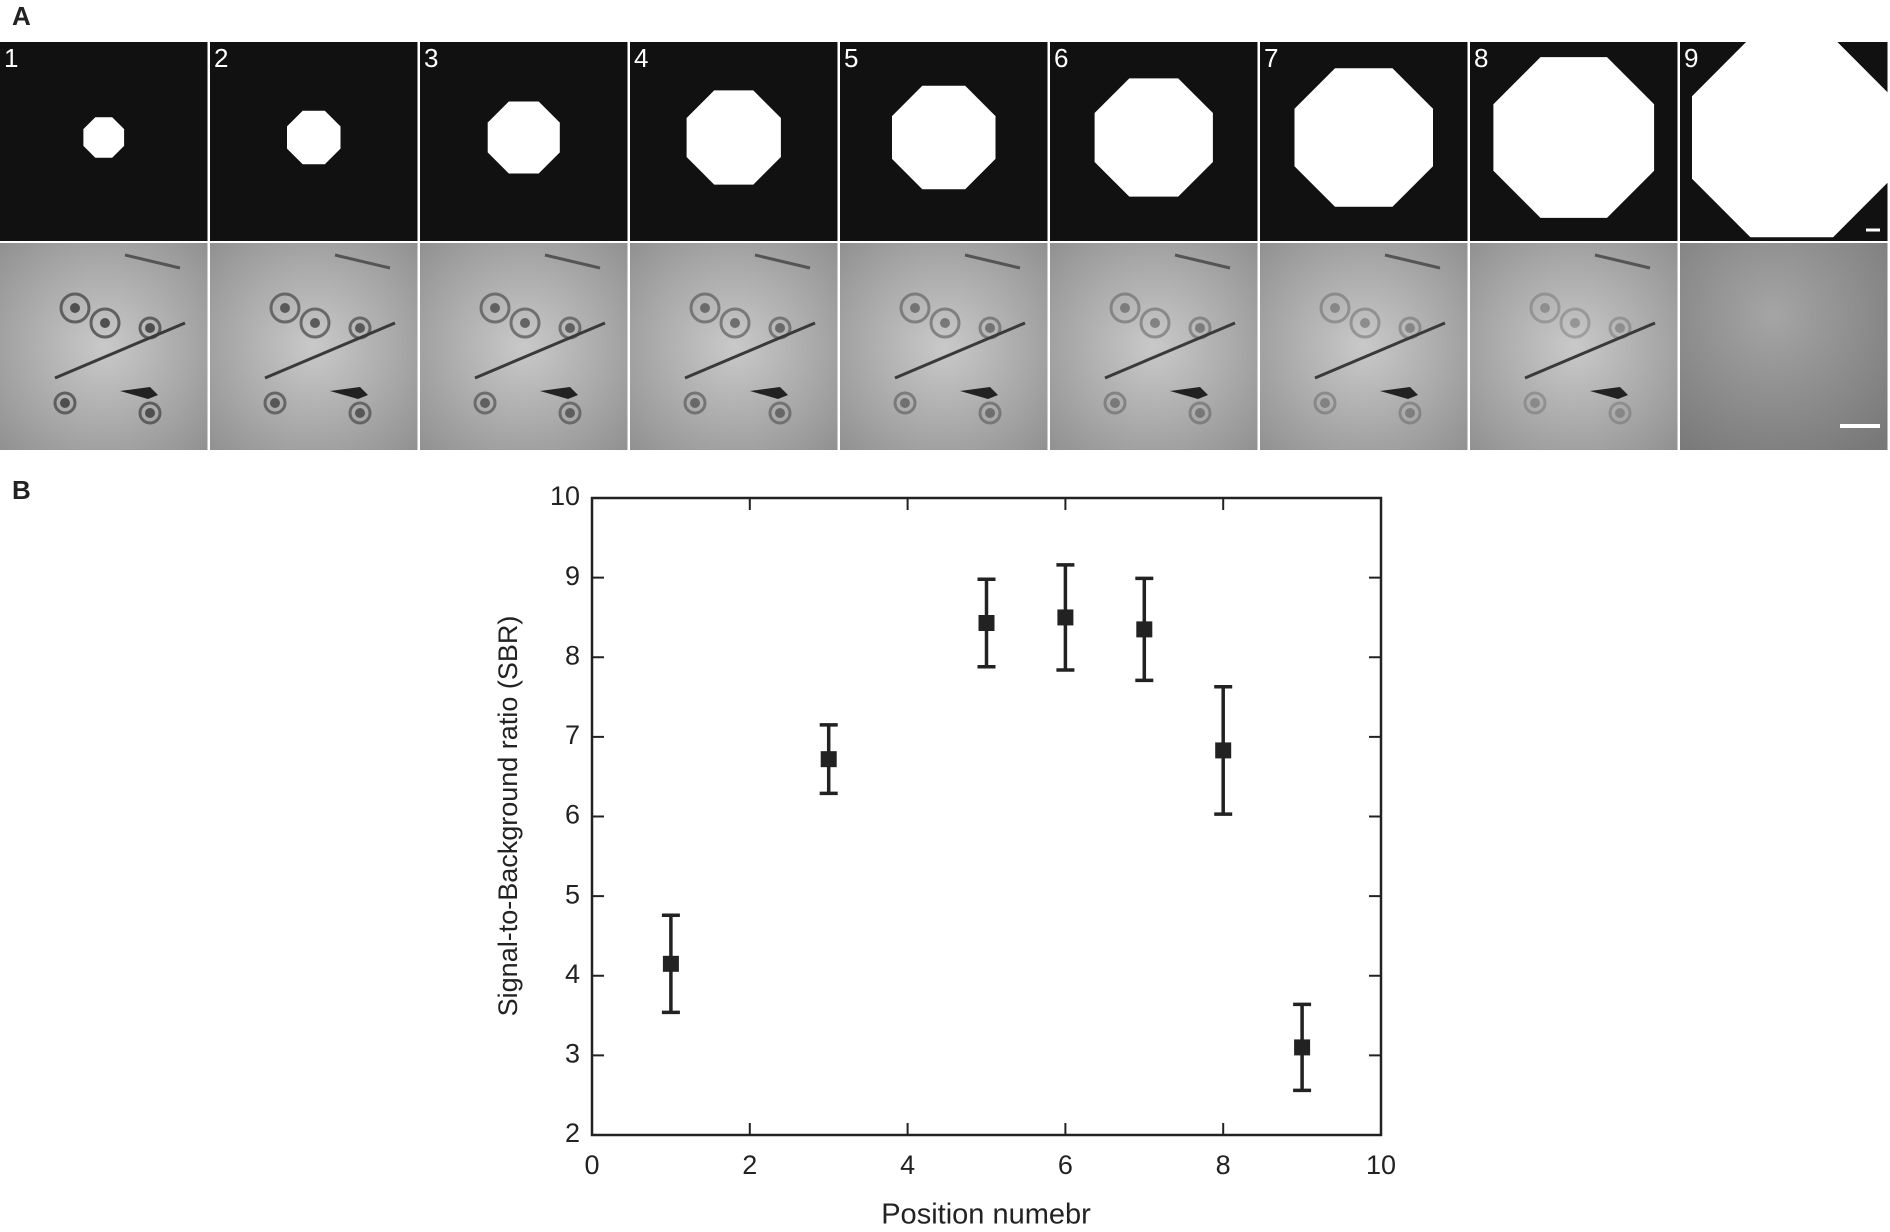 This screenshot has height=1232, width=1890. What do you see at coordinates (572, 815) in the screenshot?
I see `y-tick-label: 6` at bounding box center [572, 815].